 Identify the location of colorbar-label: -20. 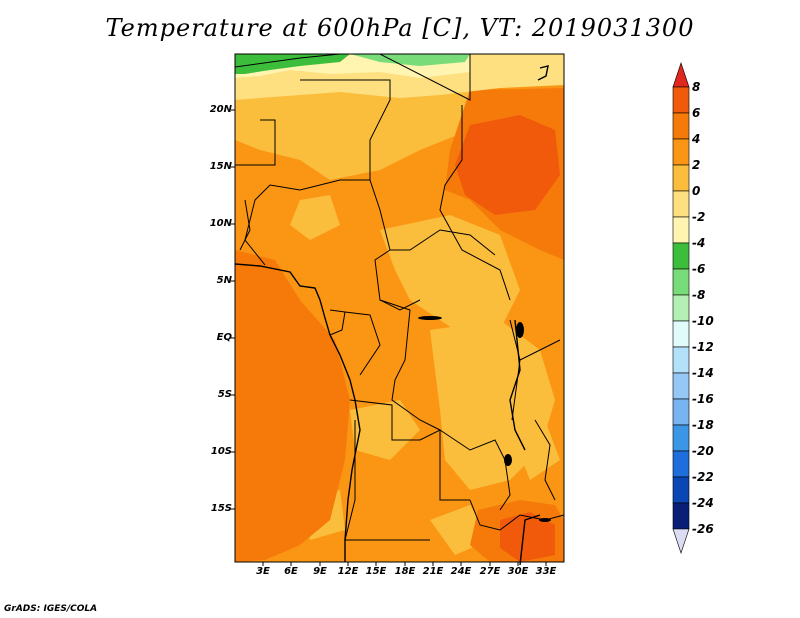
(703, 451).